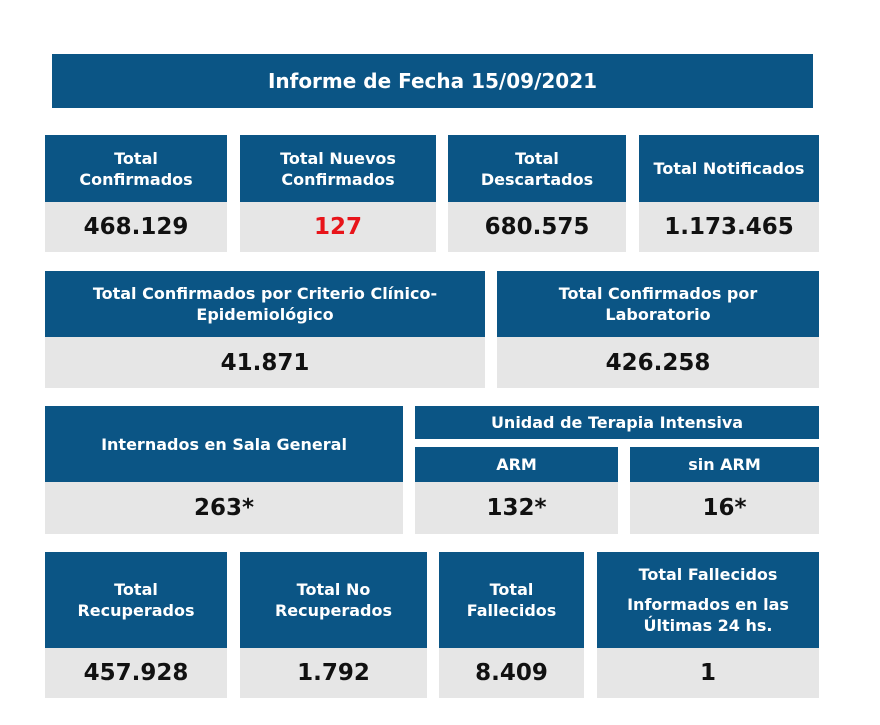 The image size is (880, 725). I want to click on total-fallecidos-value: 8.409, so click(511, 673).